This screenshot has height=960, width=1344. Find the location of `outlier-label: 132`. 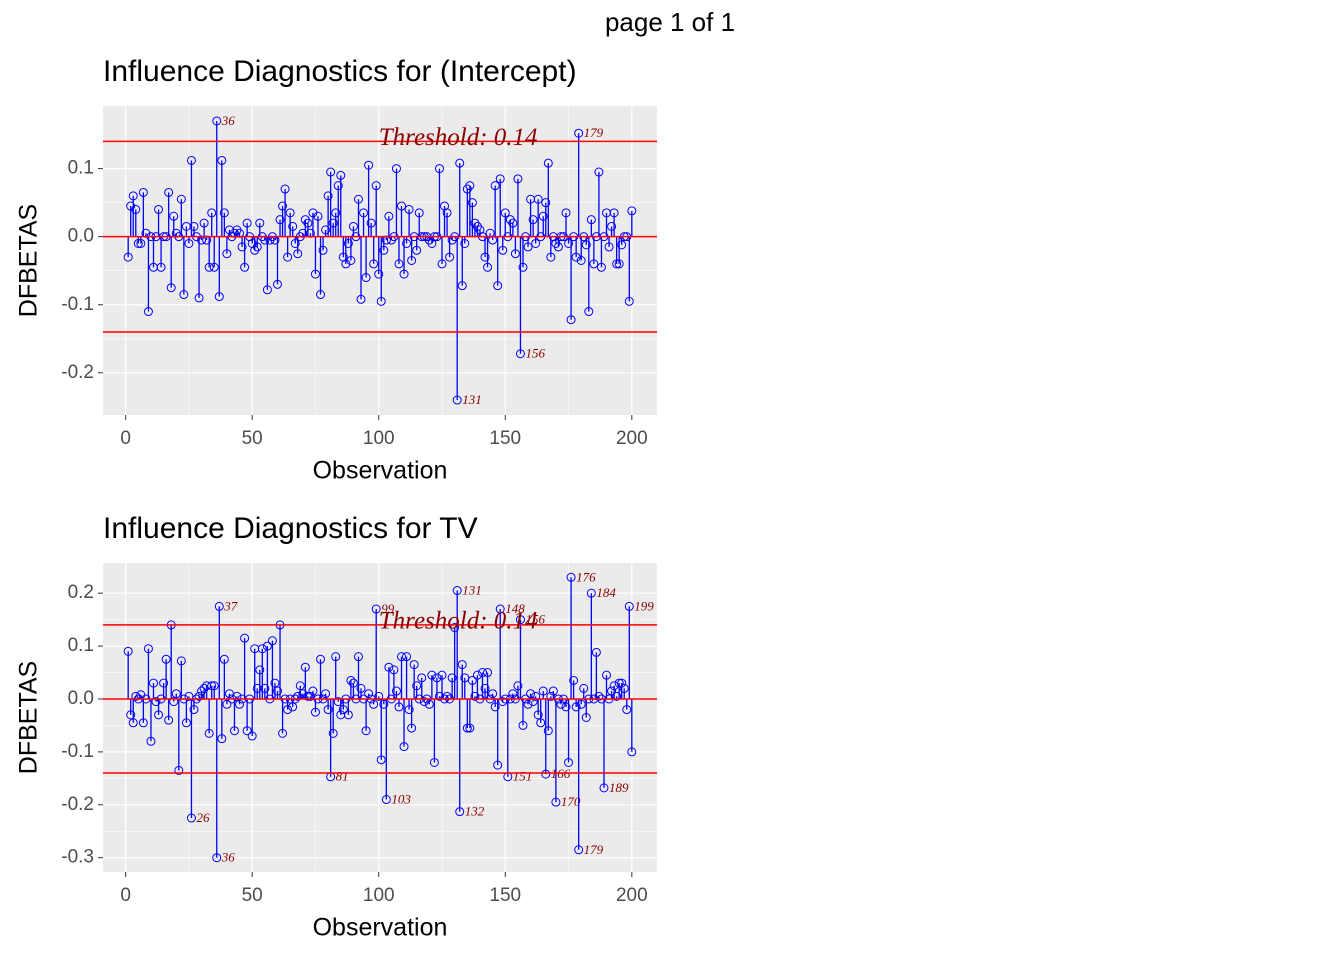

outlier-label: 132 is located at coordinates (475, 811).